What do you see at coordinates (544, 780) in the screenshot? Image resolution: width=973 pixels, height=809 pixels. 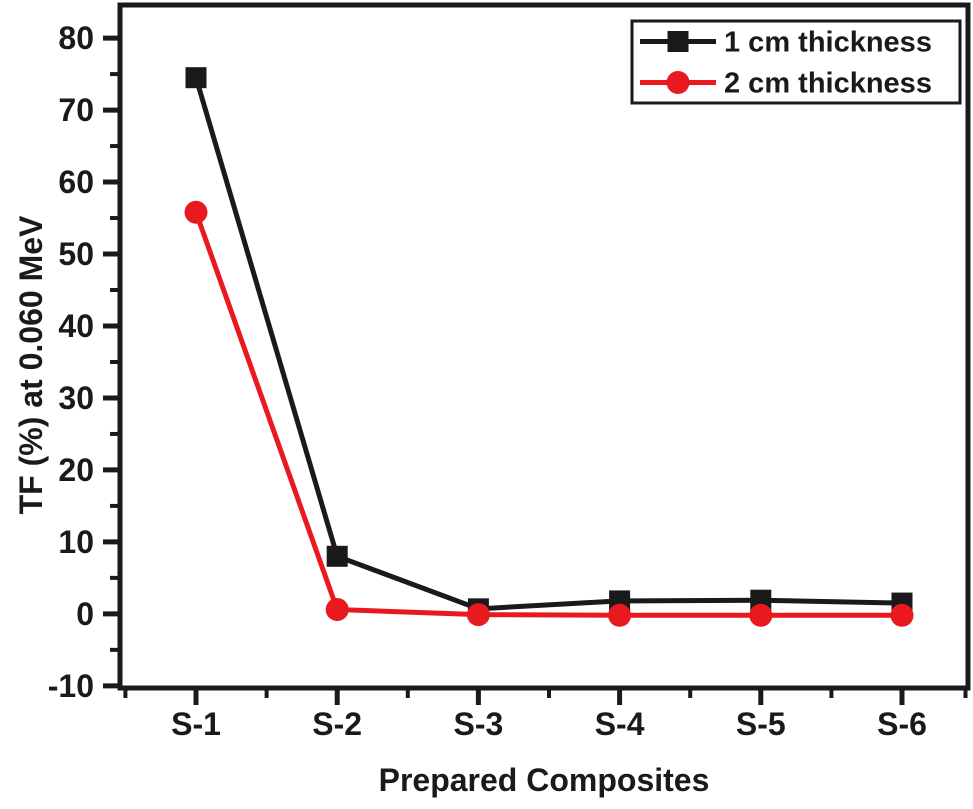 I see `x-axis-title: Prepared Composites` at bounding box center [544, 780].